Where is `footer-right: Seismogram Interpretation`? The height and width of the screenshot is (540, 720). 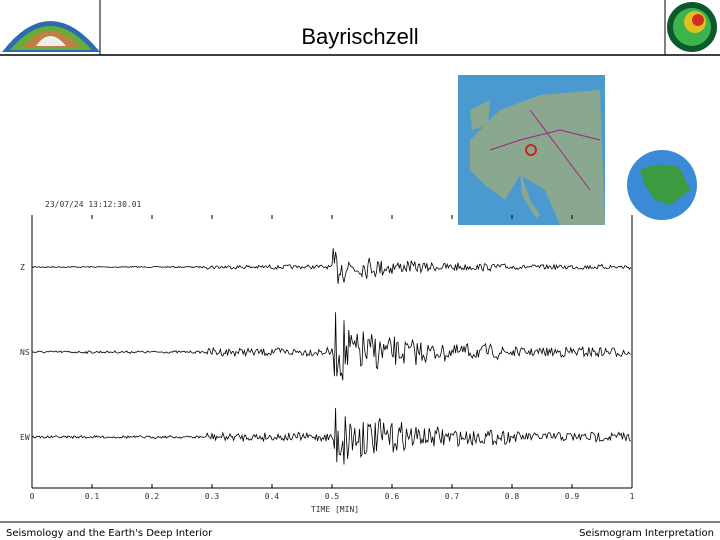
footer-right: Seismogram Interpretation is located at coordinates (646, 533).